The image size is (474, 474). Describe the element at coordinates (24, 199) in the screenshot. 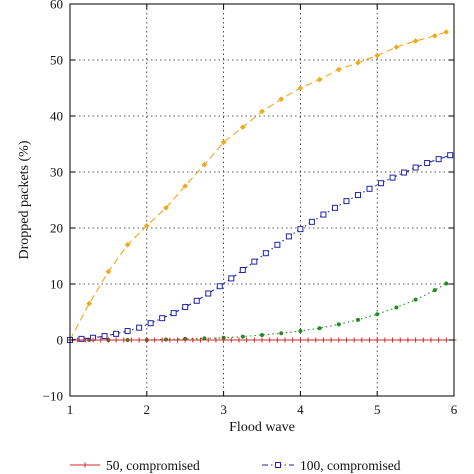

I see `y-axis-label: Dropped packets (%)` at that location.